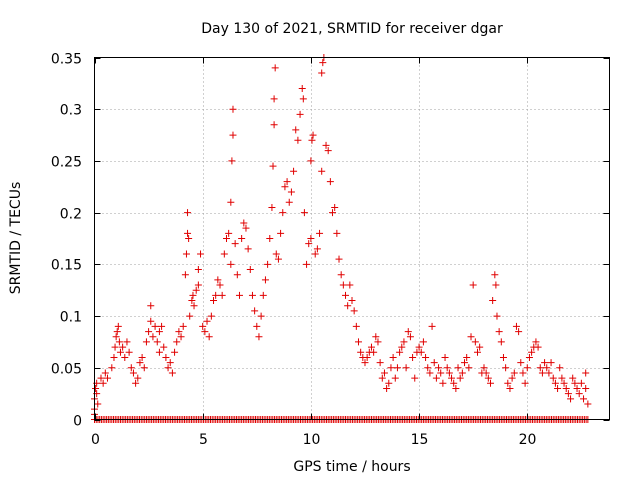 The width and height of the screenshot is (640, 480). What do you see at coordinates (66, 163) in the screenshot?
I see `y-tick-label: 0.25` at bounding box center [66, 163].